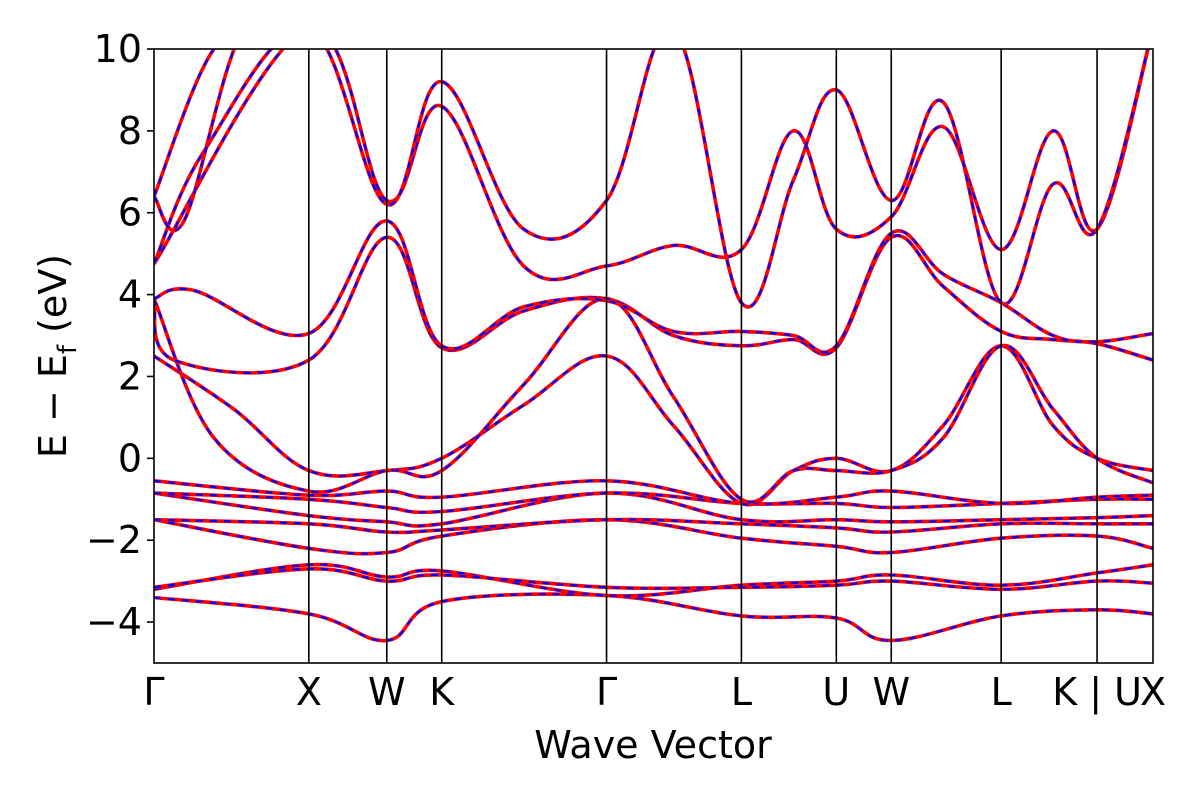  Describe the element at coordinates (153, 692) in the screenshot. I see `x-tick-label-1: Γ` at that location.